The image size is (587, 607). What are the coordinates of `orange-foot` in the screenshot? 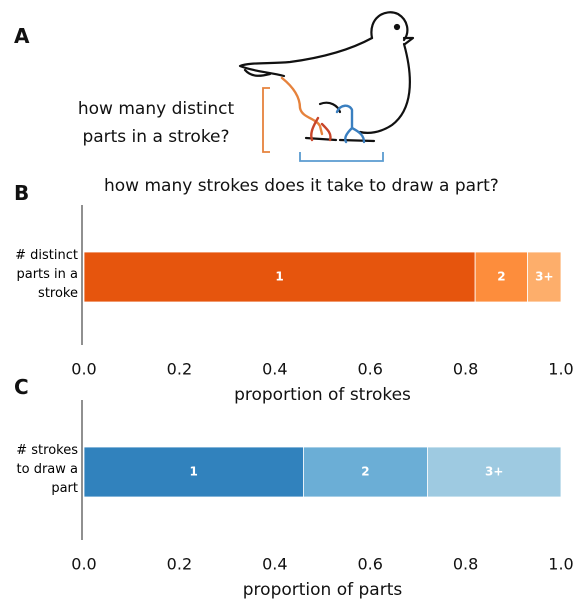 It's located at (321, 129).